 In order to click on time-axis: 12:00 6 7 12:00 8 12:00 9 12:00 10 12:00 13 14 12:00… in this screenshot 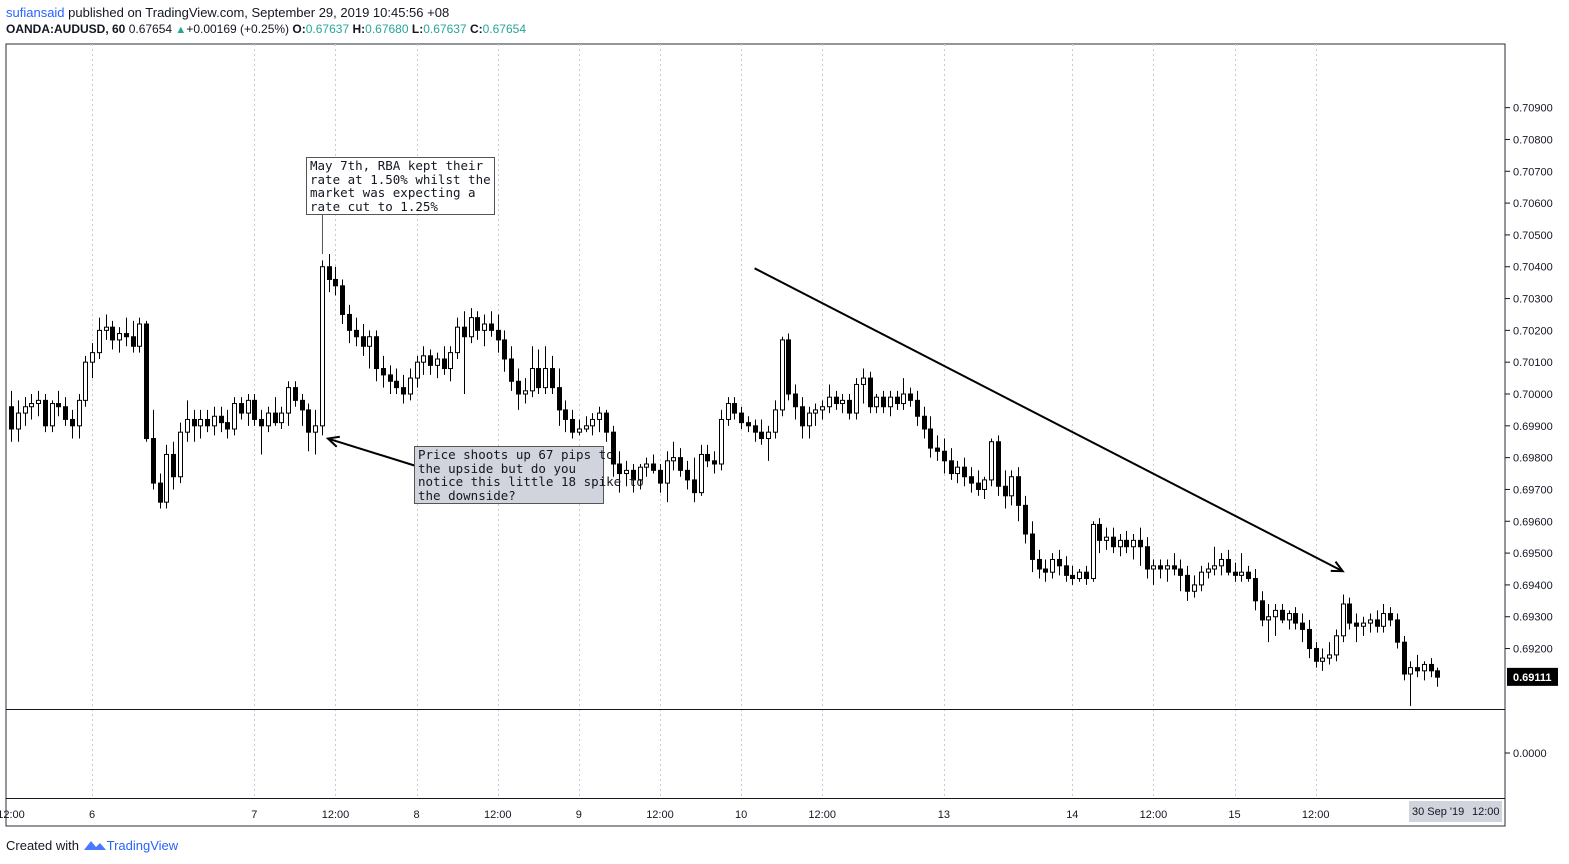, I will do `click(751, 811)`.